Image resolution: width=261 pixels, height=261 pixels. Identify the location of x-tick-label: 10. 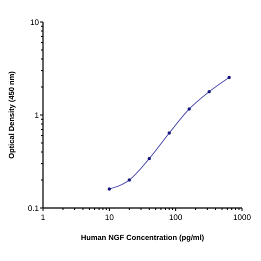
(109, 217).